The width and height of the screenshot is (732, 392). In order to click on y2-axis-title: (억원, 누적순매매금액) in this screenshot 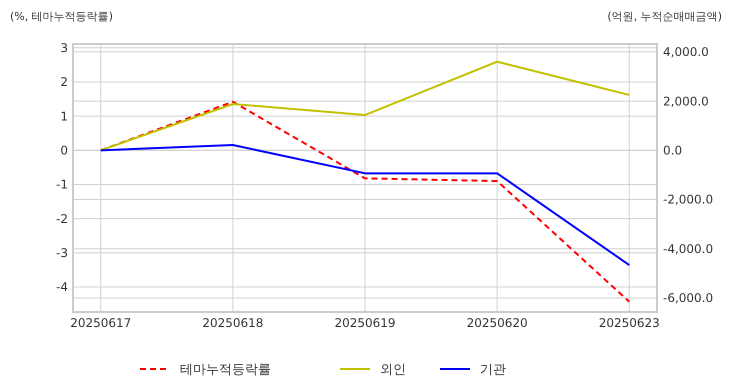, I will do `click(664, 16)`.